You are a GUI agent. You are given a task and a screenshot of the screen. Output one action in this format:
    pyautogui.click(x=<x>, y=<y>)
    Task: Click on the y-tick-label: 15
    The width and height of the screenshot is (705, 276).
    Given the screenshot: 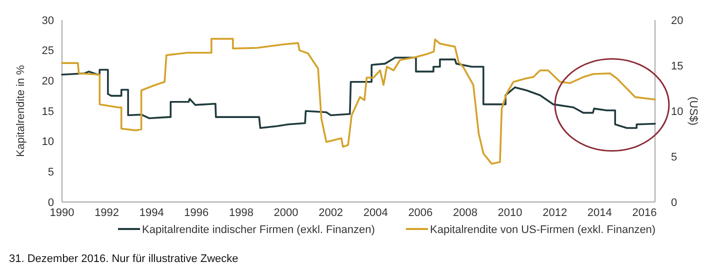 What is the action you would take?
    pyautogui.click(x=48, y=112)
    